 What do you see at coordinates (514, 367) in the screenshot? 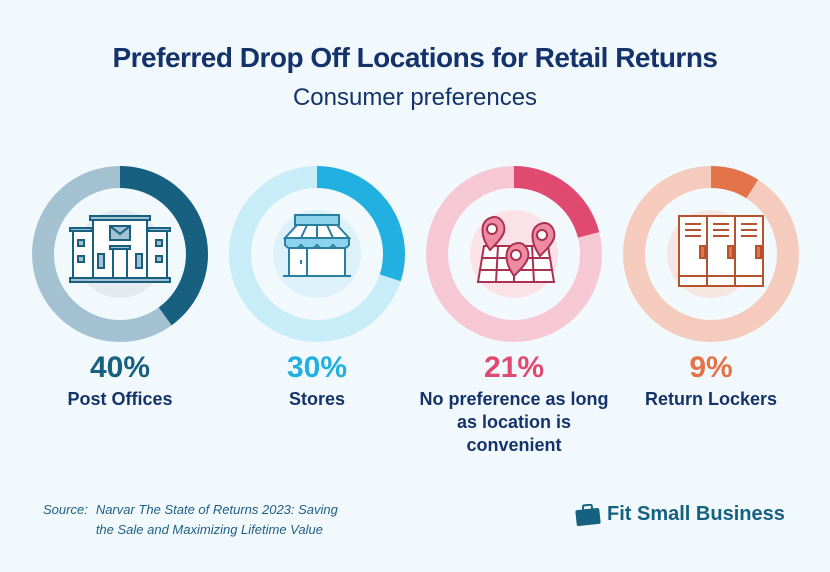
I see `percentage-value: 21%` at bounding box center [514, 367].